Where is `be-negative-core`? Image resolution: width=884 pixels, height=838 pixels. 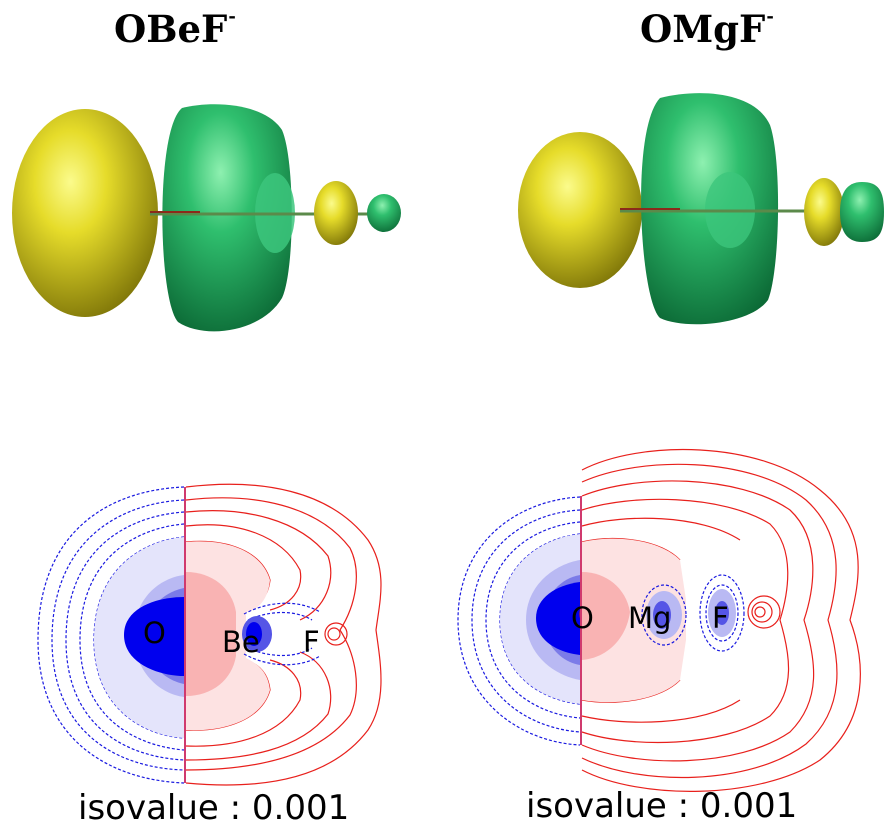 be-negative-core is located at coordinates (254, 634).